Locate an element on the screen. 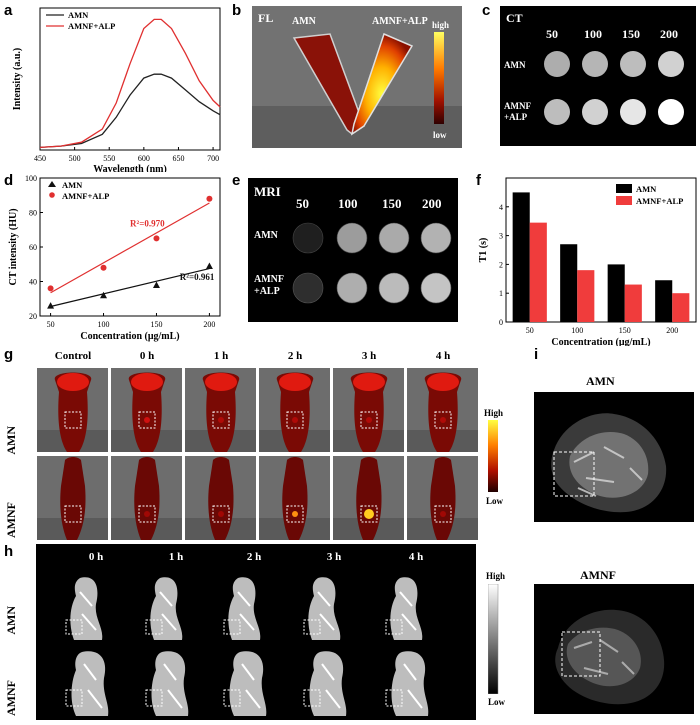 The height and width of the screenshot is (725, 700). f-category-label: 200 is located at coordinates (672, 330).